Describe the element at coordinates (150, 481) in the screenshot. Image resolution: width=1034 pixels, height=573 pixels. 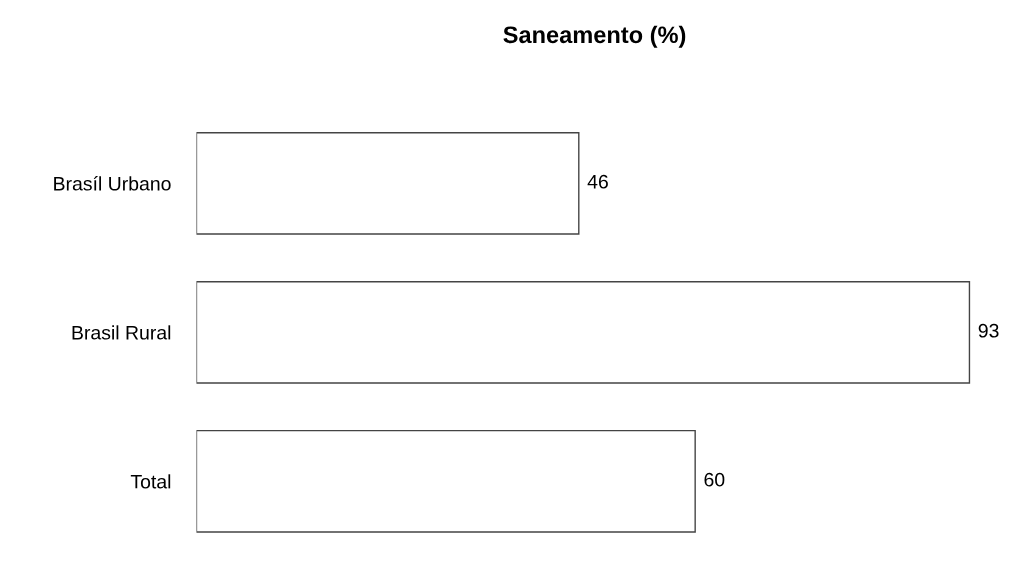
I see `y-tick-label: Total` at that location.